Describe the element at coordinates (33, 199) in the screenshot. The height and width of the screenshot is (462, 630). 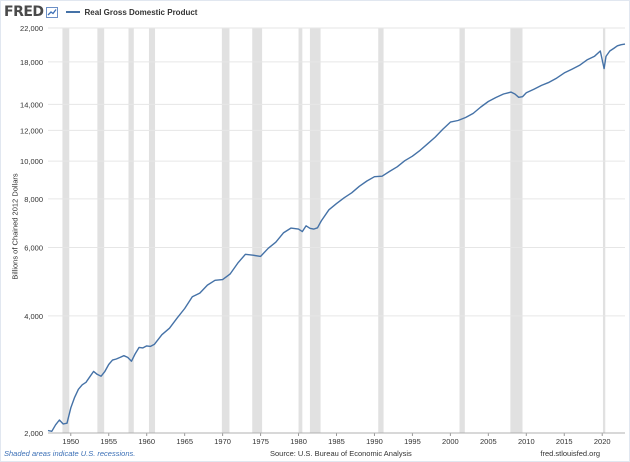
I see `y-tick-label: 8,000` at that location.